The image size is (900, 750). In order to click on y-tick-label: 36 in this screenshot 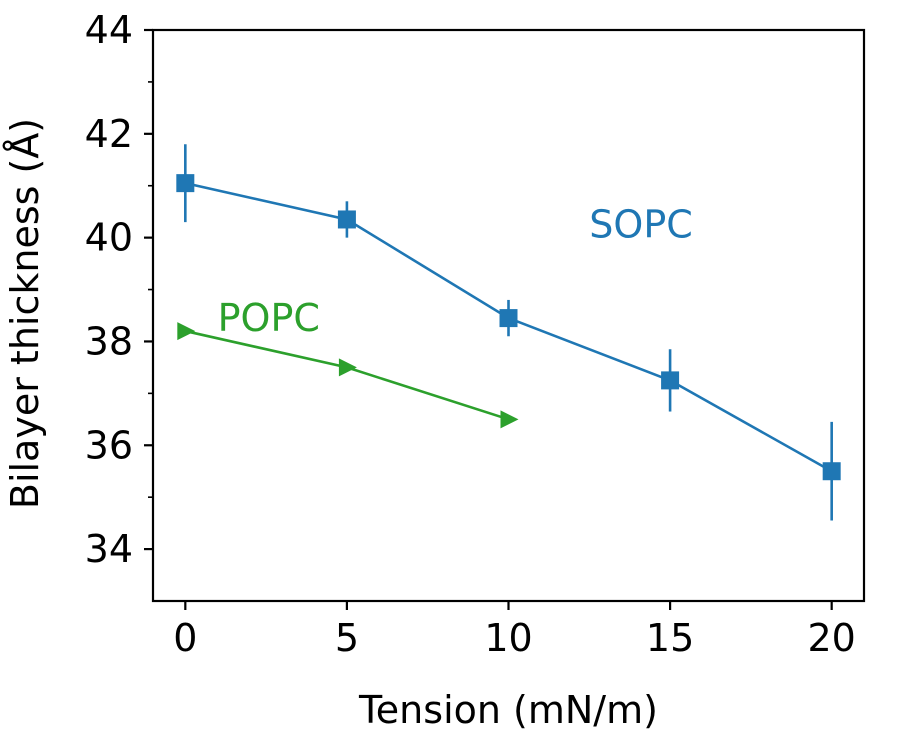, I will do `click(109, 445)`.